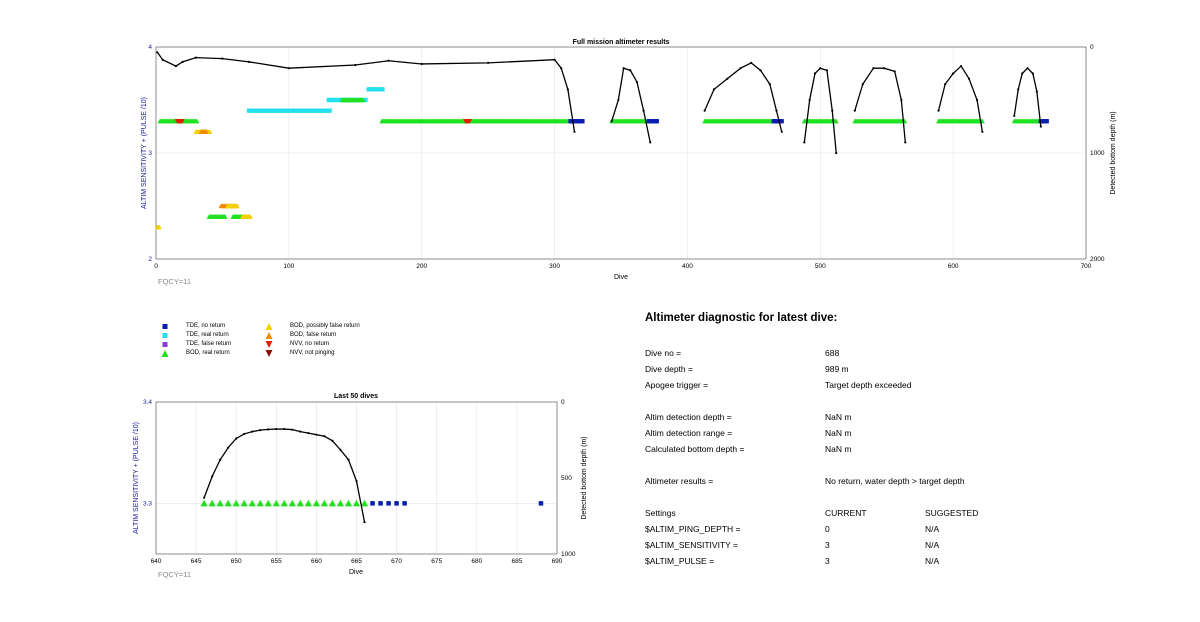  I want to click on top-x-tick-label: 100, so click(288, 266).